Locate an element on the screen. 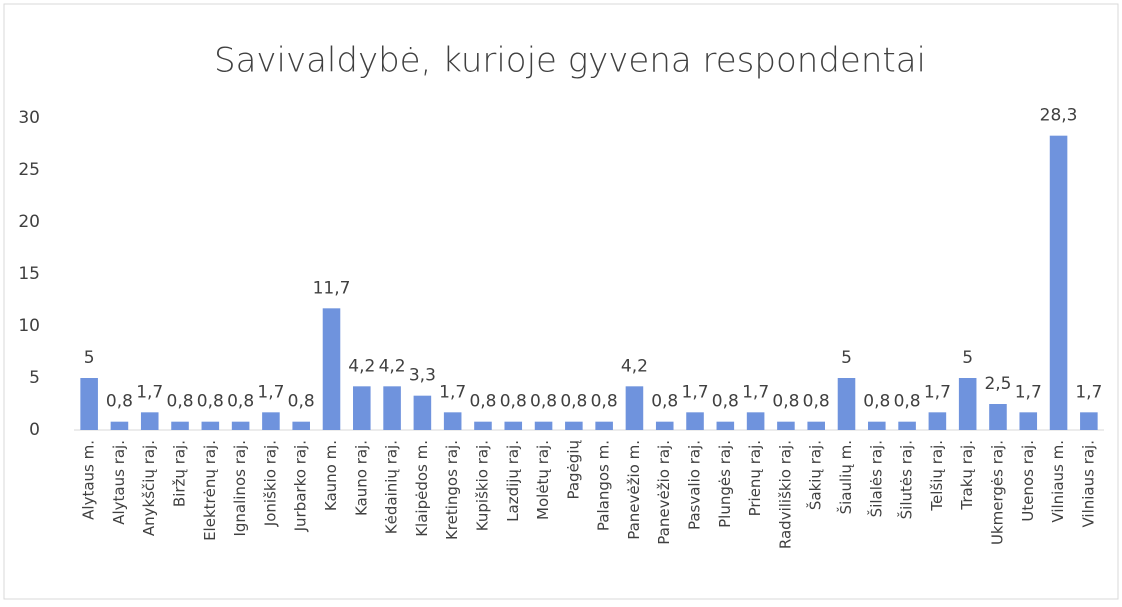 This screenshot has height=607, width=1122. value-label: 28,3 is located at coordinates (1059, 116).